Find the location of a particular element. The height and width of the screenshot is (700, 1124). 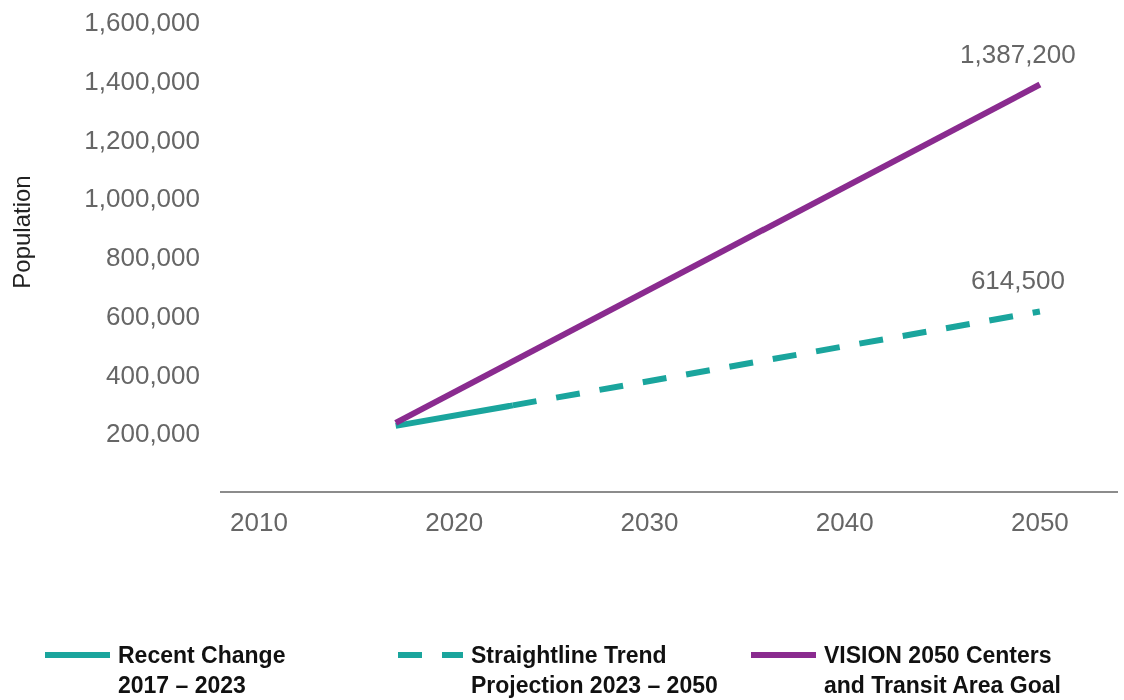

x-tick-label: 2020 is located at coordinates (454, 522).